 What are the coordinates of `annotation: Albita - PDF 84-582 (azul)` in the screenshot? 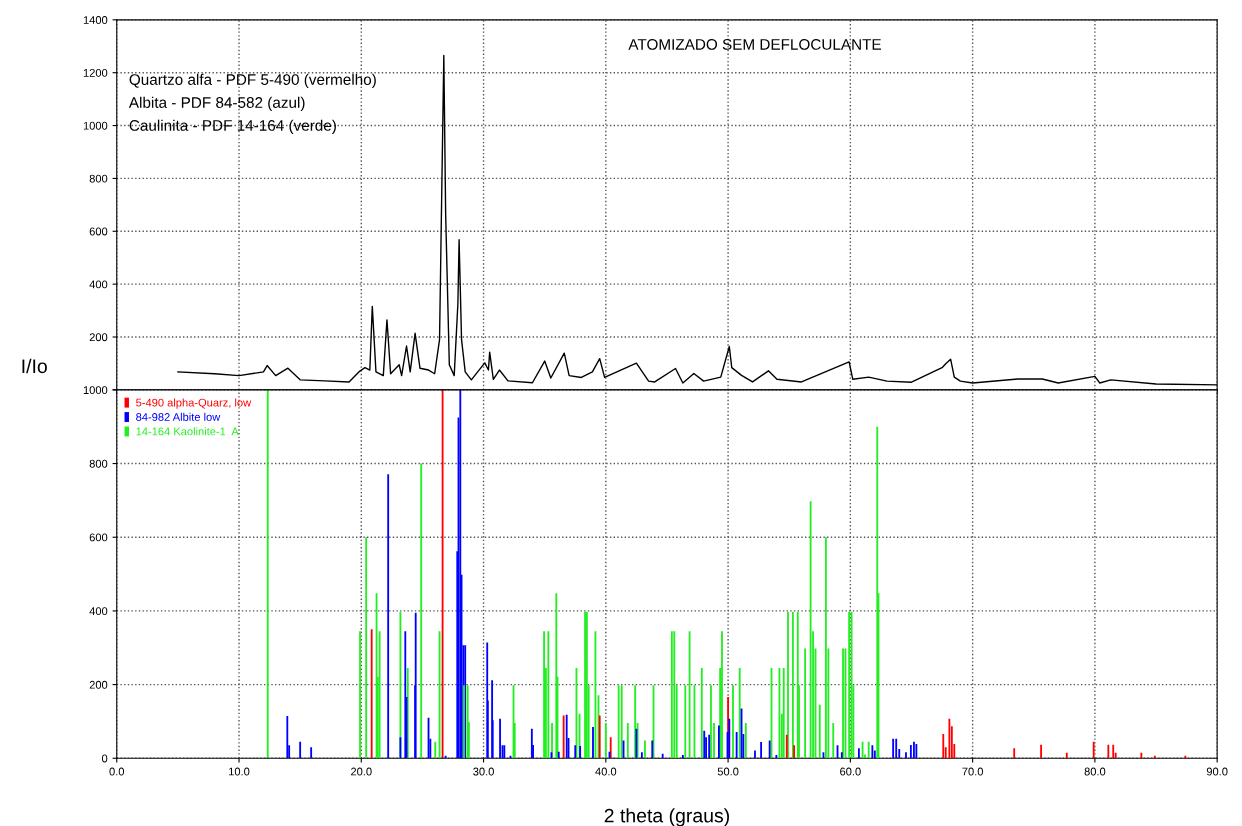 It's located at (216, 103).